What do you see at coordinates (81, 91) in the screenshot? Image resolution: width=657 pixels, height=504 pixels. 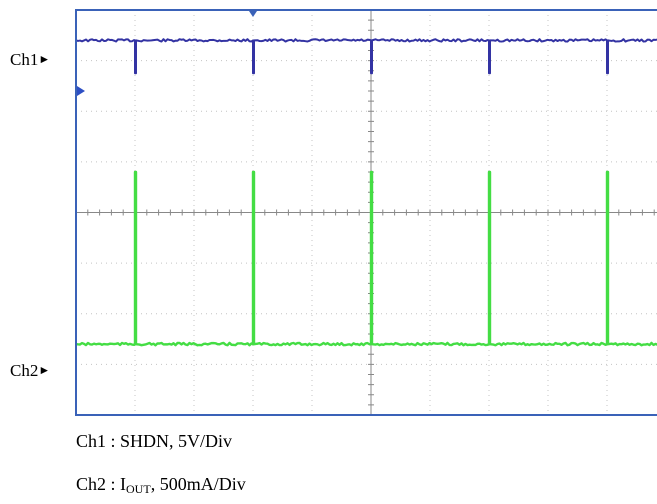 I see `ch1-offset-marker-icon` at bounding box center [81, 91].